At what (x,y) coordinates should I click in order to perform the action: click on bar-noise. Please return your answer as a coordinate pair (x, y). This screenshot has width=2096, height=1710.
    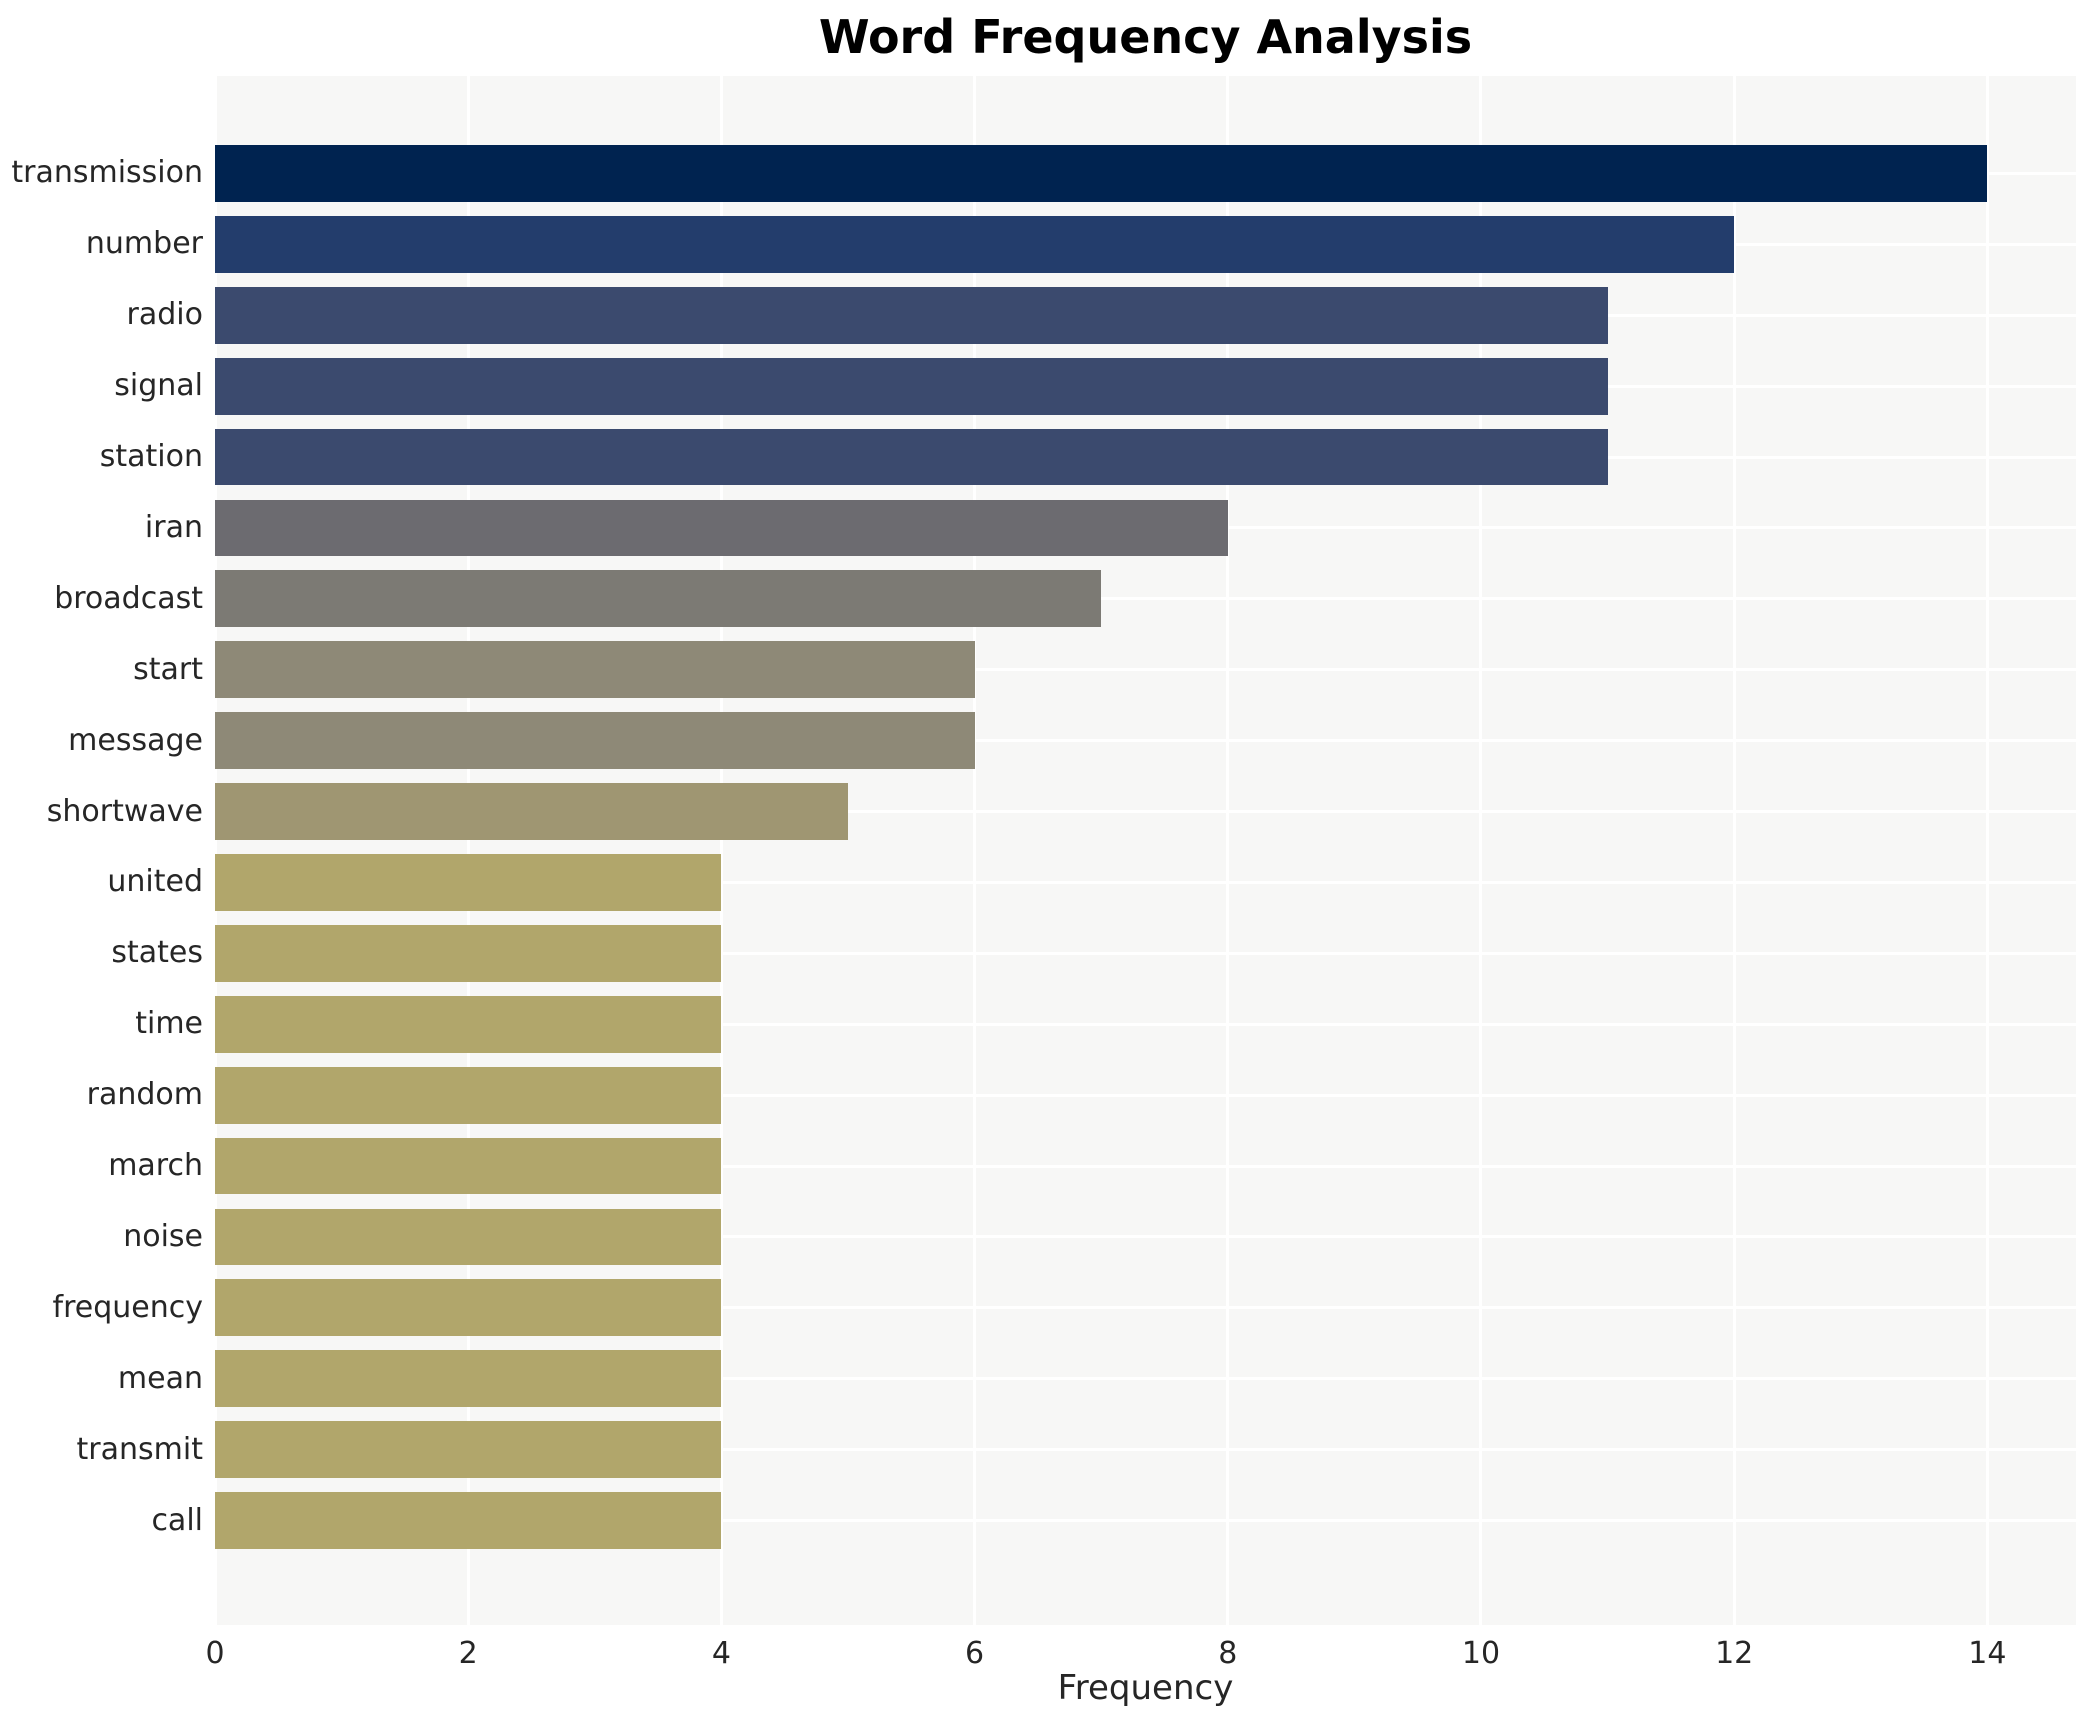
    Looking at the image, I should click on (468, 1237).